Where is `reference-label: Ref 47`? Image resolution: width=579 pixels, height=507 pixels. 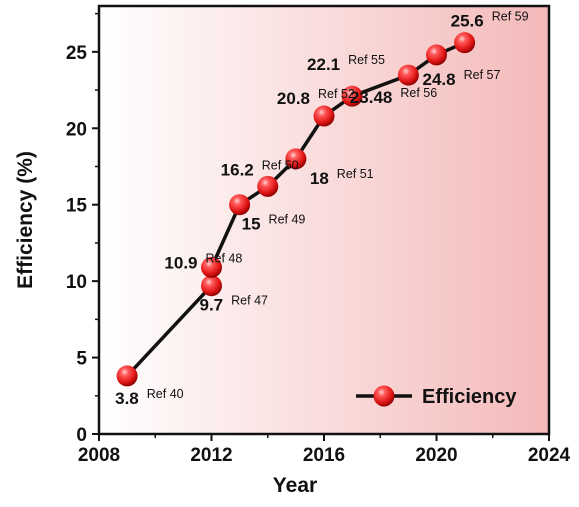
reference-label: Ref 47 is located at coordinates (249, 301).